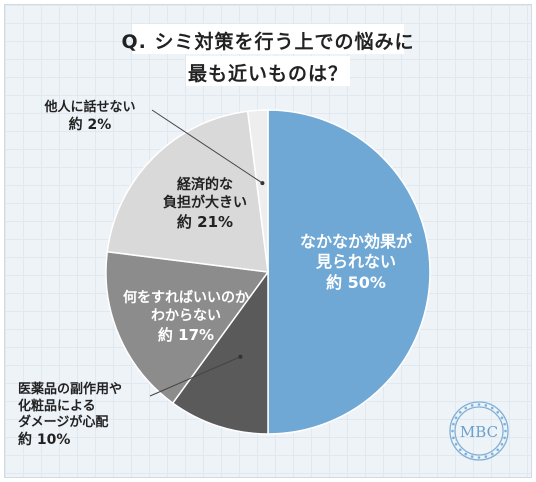  I want to click on slice-label-1-line-0: 医薬品の副作用や, so click(70, 389).